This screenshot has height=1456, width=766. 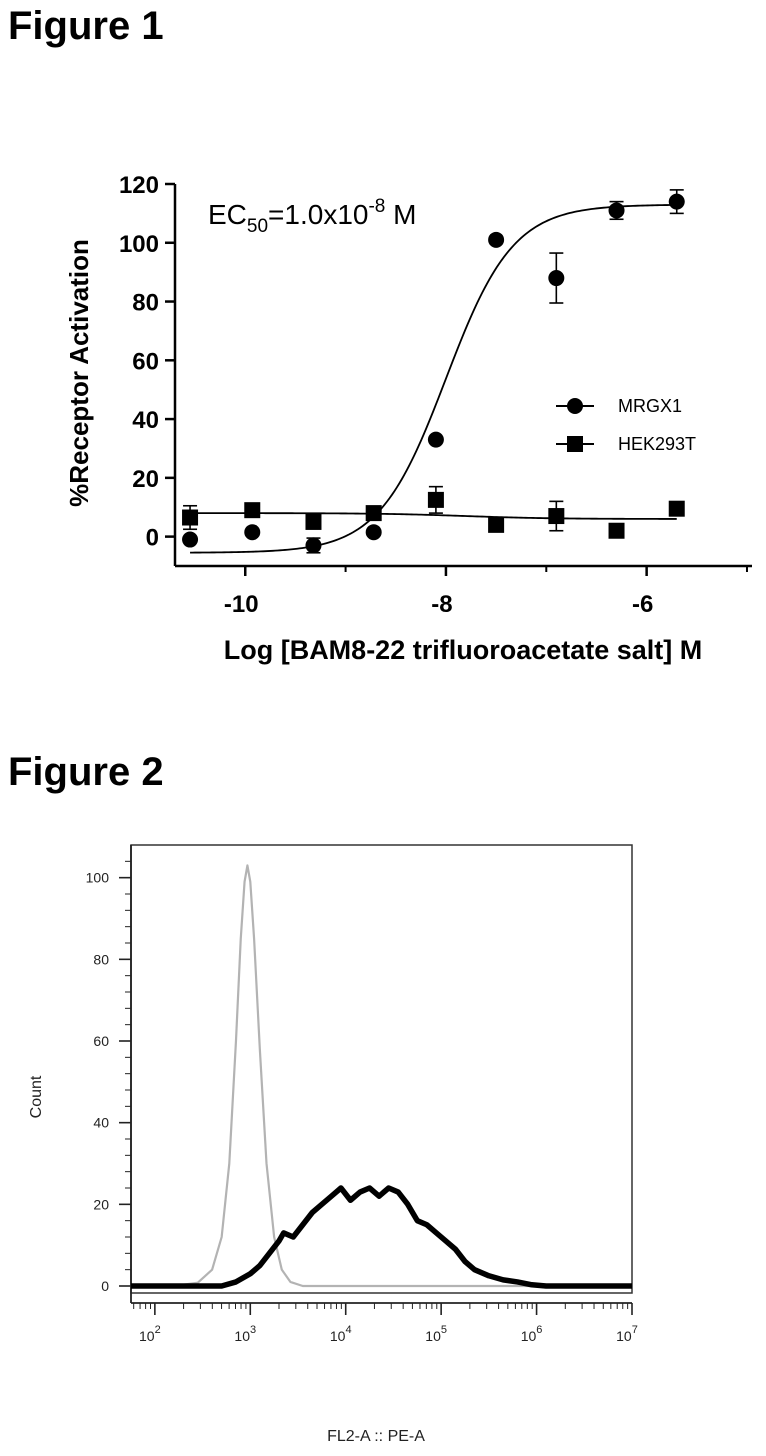 What do you see at coordinates (150, 1334) in the screenshot?
I see `x-tick-label: 10²` at bounding box center [150, 1334].